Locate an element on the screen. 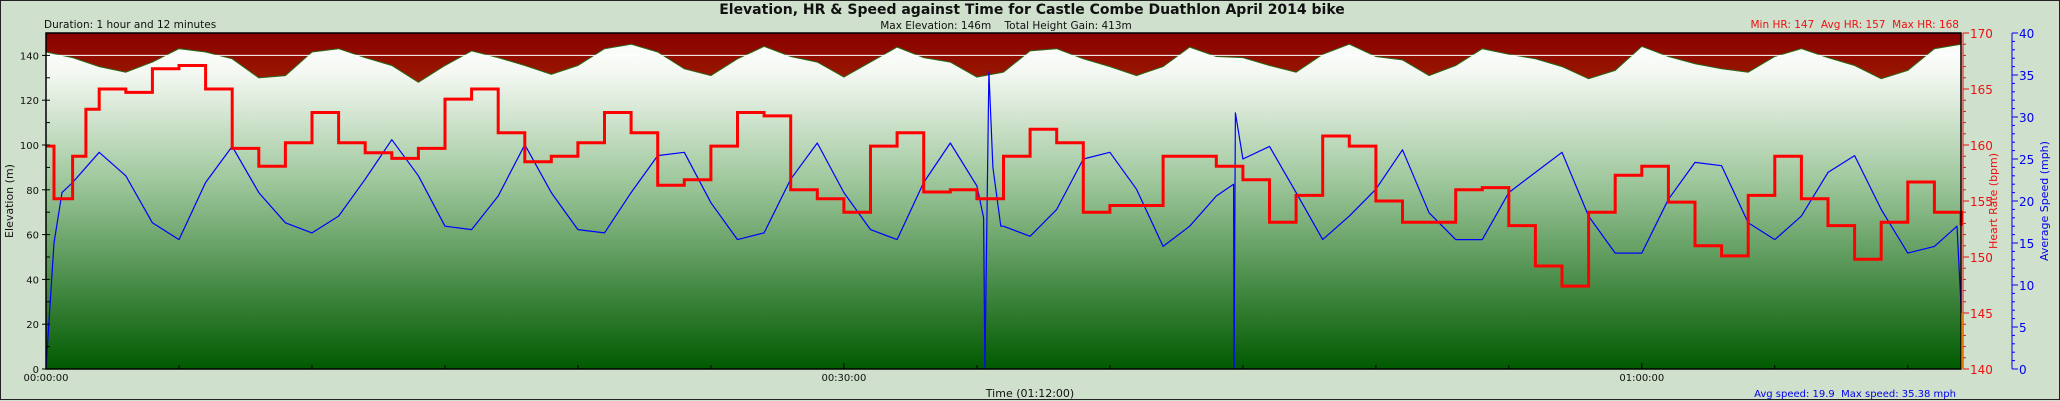 The width and height of the screenshot is (2060, 401). x-tick-label: 01:00:00 is located at coordinates (1641, 378).